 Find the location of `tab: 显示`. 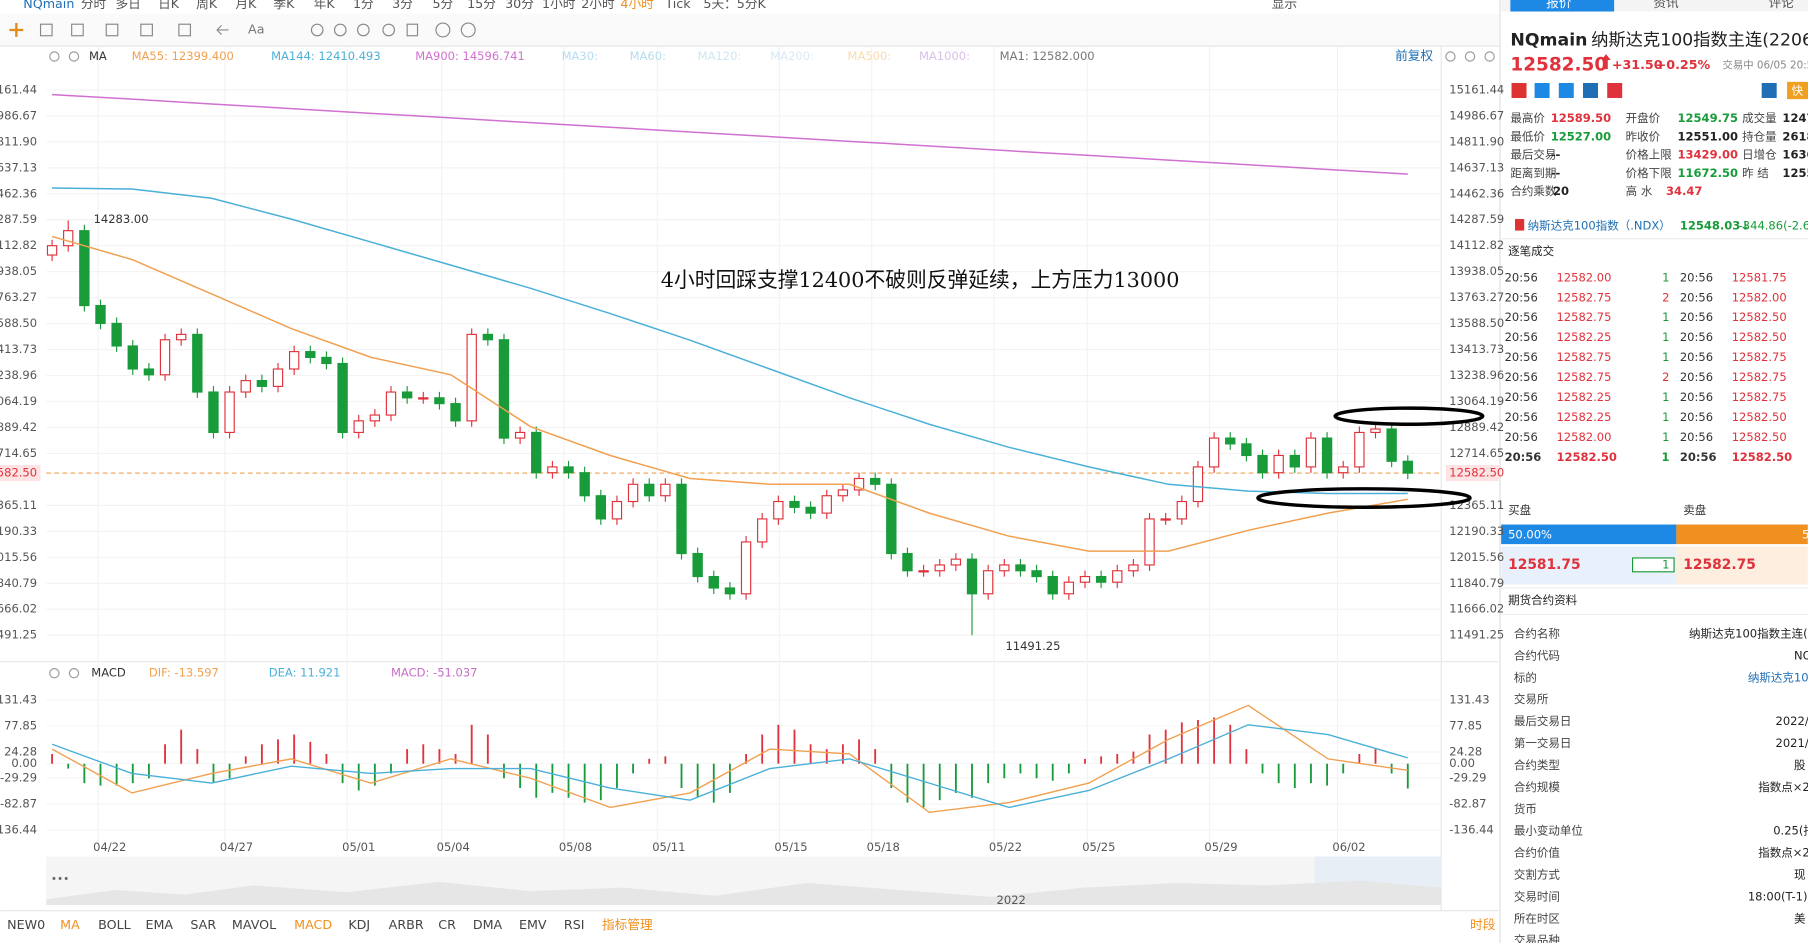

tab: 显示 is located at coordinates (1284, 5).